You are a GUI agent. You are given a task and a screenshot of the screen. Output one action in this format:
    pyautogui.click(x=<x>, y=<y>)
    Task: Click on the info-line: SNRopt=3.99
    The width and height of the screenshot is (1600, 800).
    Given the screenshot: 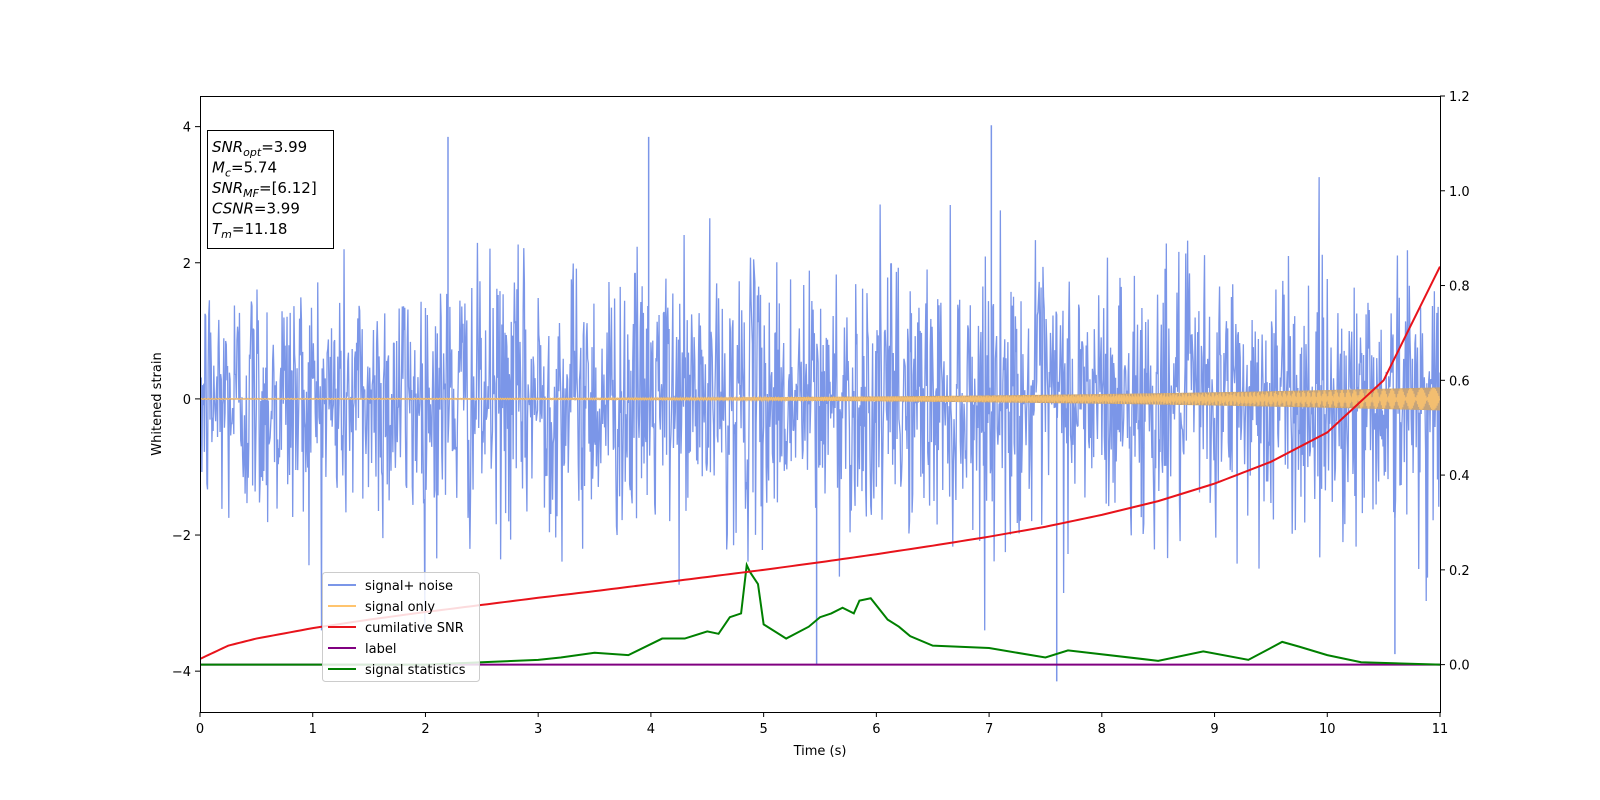 What is the action you would take?
    pyautogui.click(x=259, y=148)
    